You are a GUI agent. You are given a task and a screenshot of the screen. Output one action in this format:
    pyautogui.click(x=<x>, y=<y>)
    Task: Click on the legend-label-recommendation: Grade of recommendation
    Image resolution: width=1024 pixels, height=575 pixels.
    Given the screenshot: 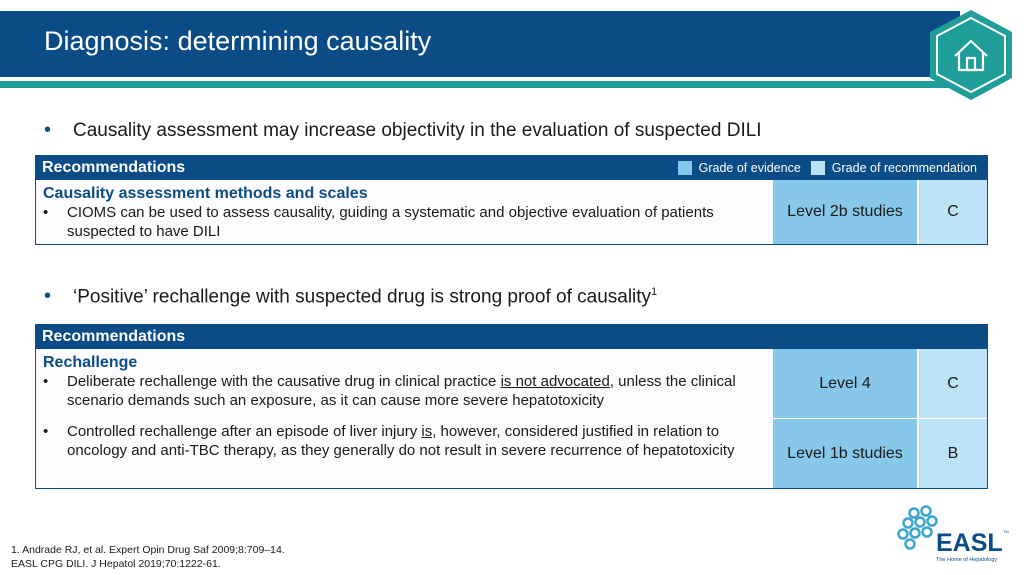 What is the action you would take?
    pyautogui.click(x=904, y=168)
    